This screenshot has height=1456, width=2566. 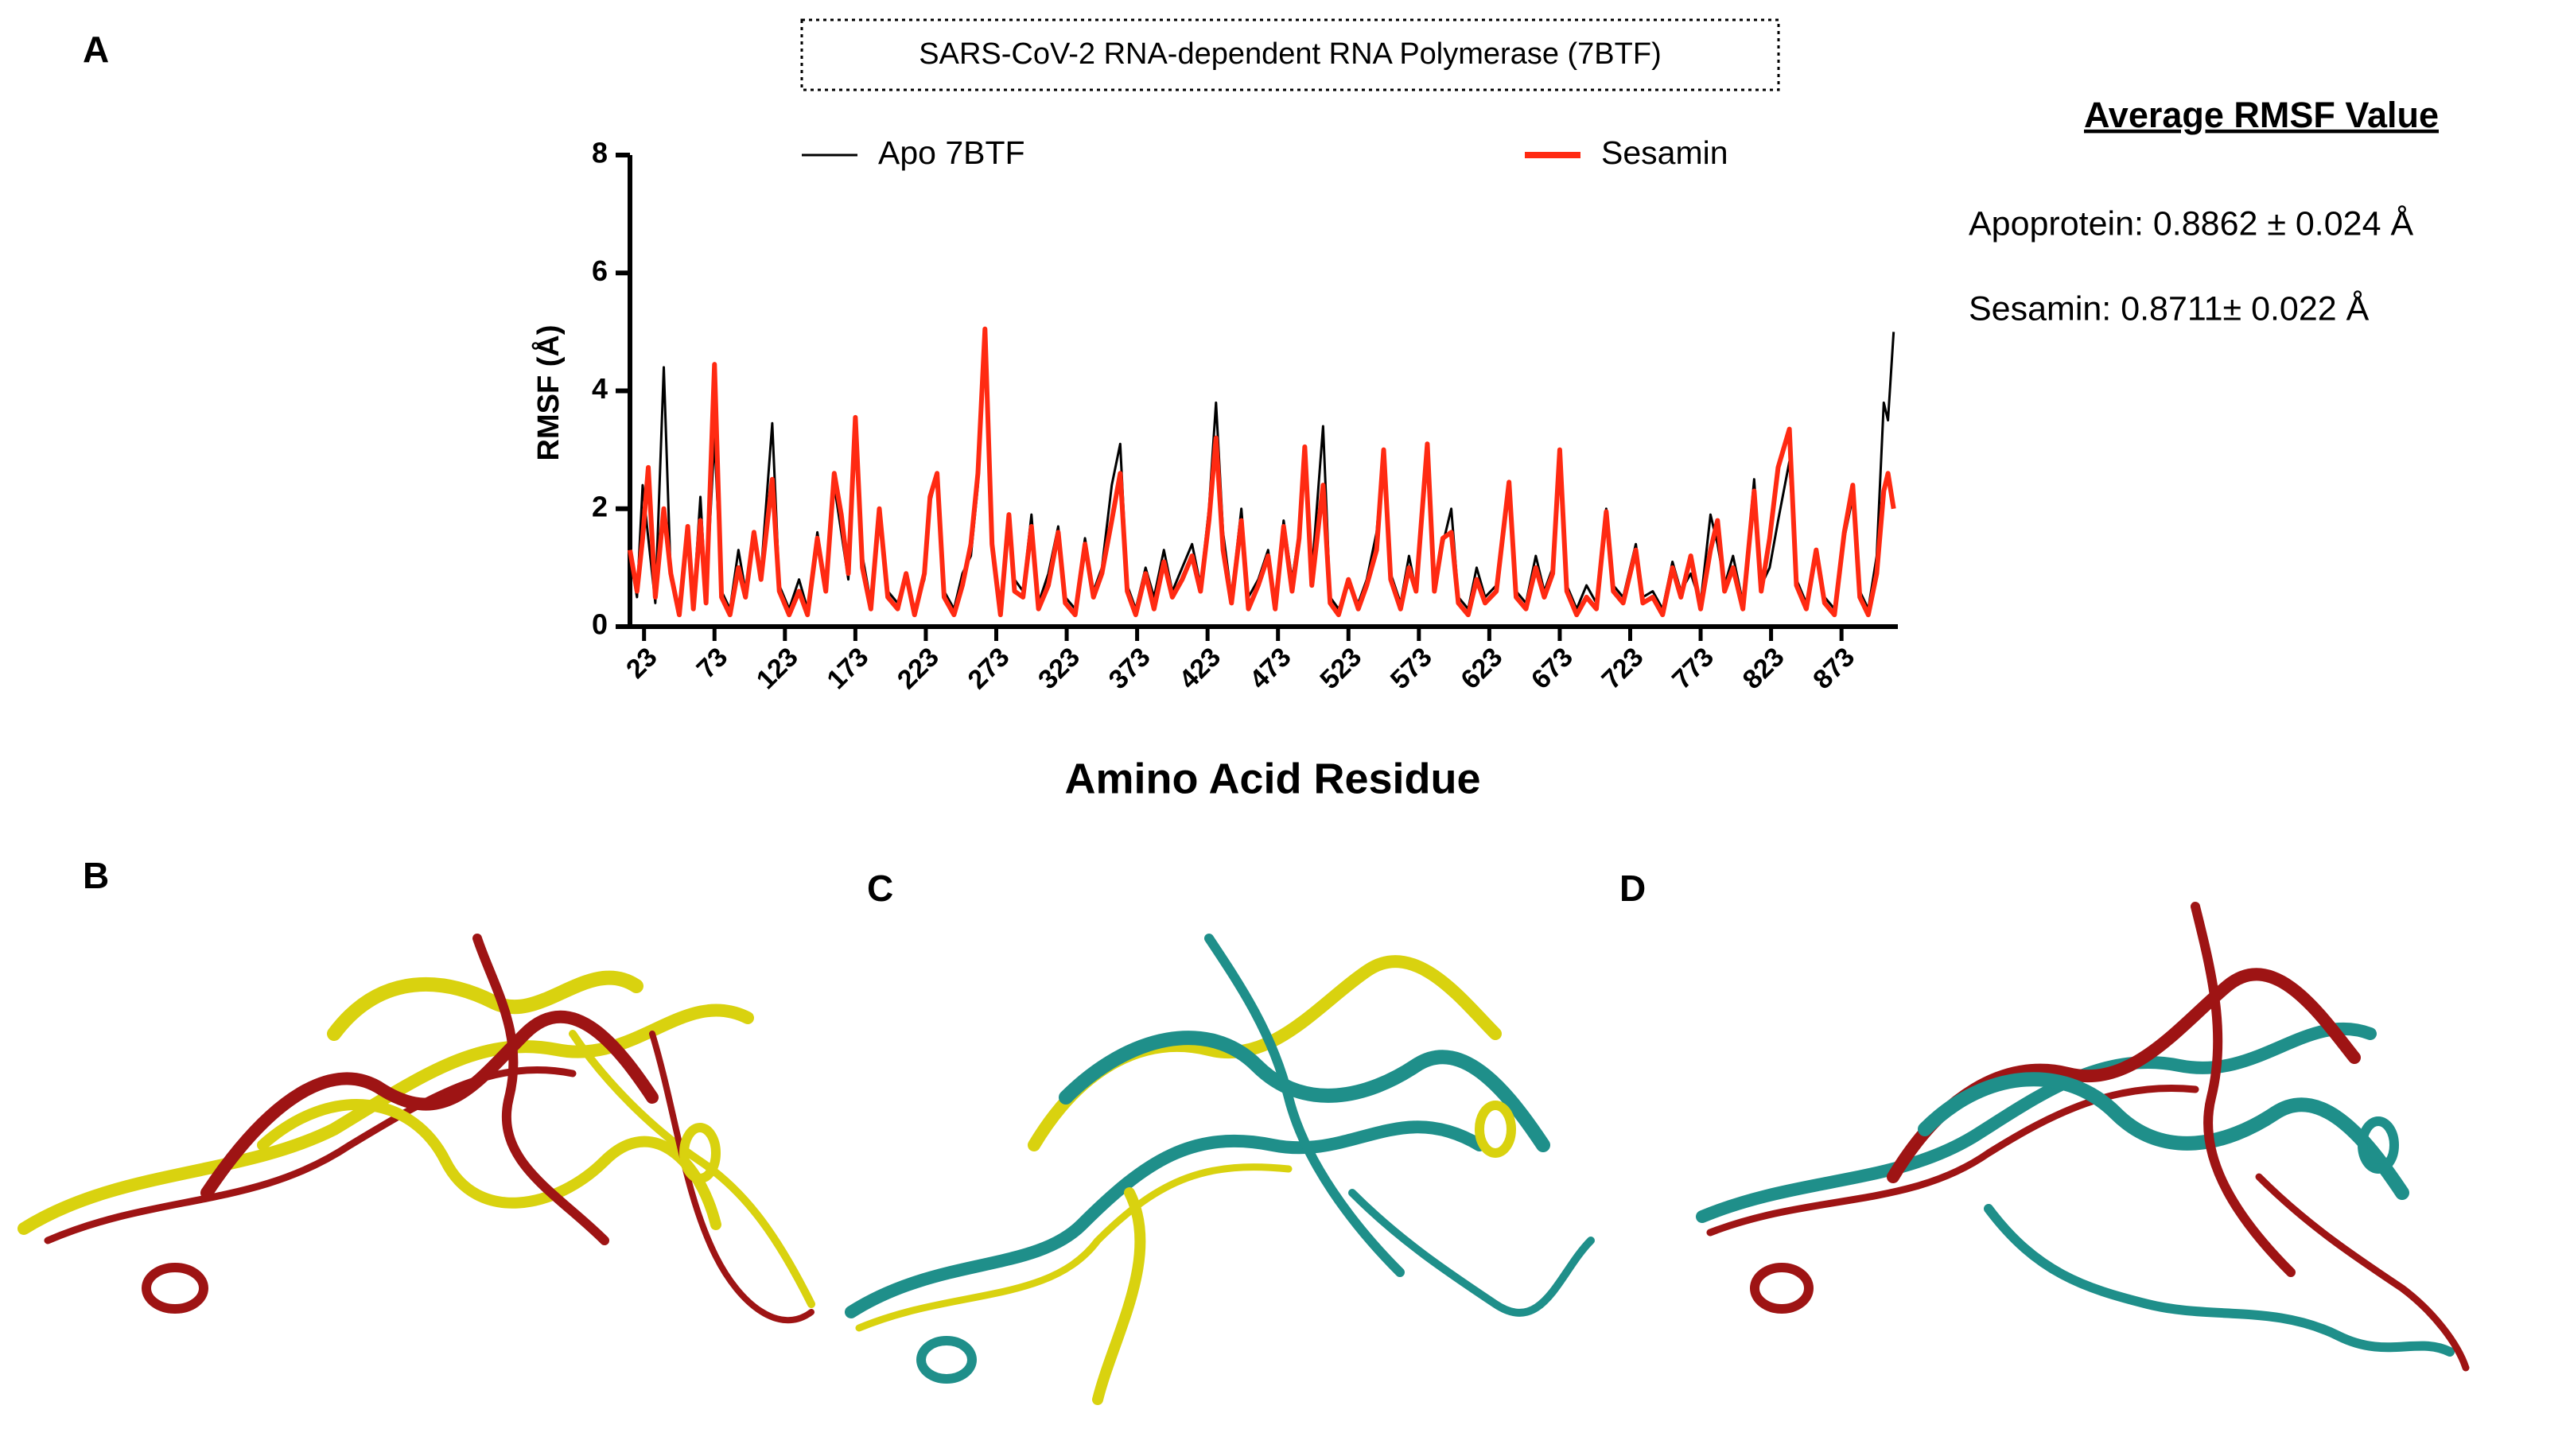 I want to click on y-tick-label: 2, so click(x=600, y=506).